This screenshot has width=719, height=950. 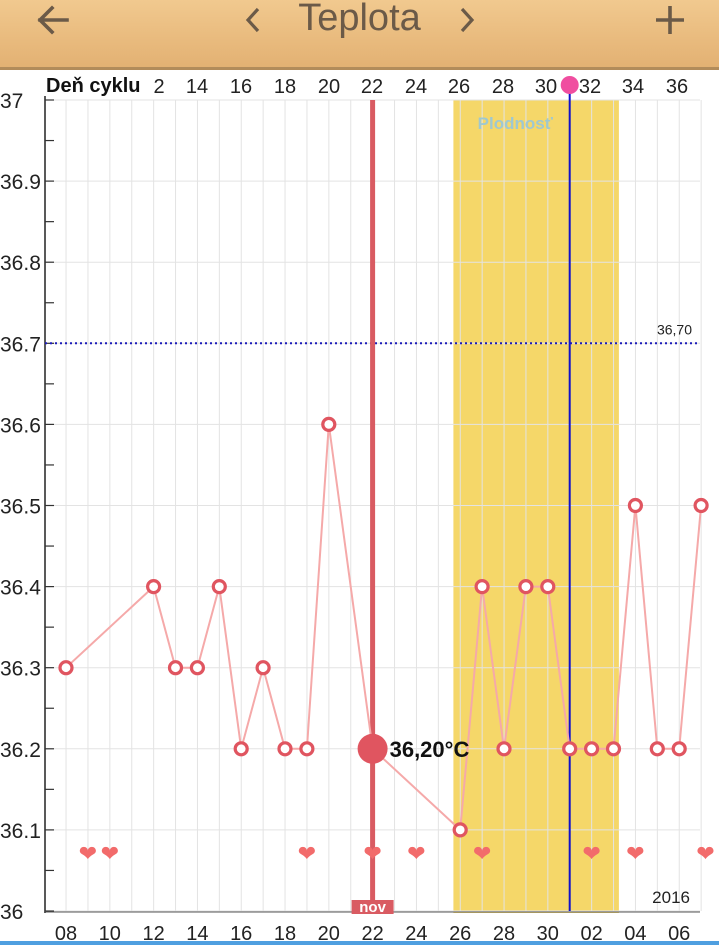 What do you see at coordinates (359, 943) in the screenshot?
I see `bottom-edge` at bounding box center [359, 943].